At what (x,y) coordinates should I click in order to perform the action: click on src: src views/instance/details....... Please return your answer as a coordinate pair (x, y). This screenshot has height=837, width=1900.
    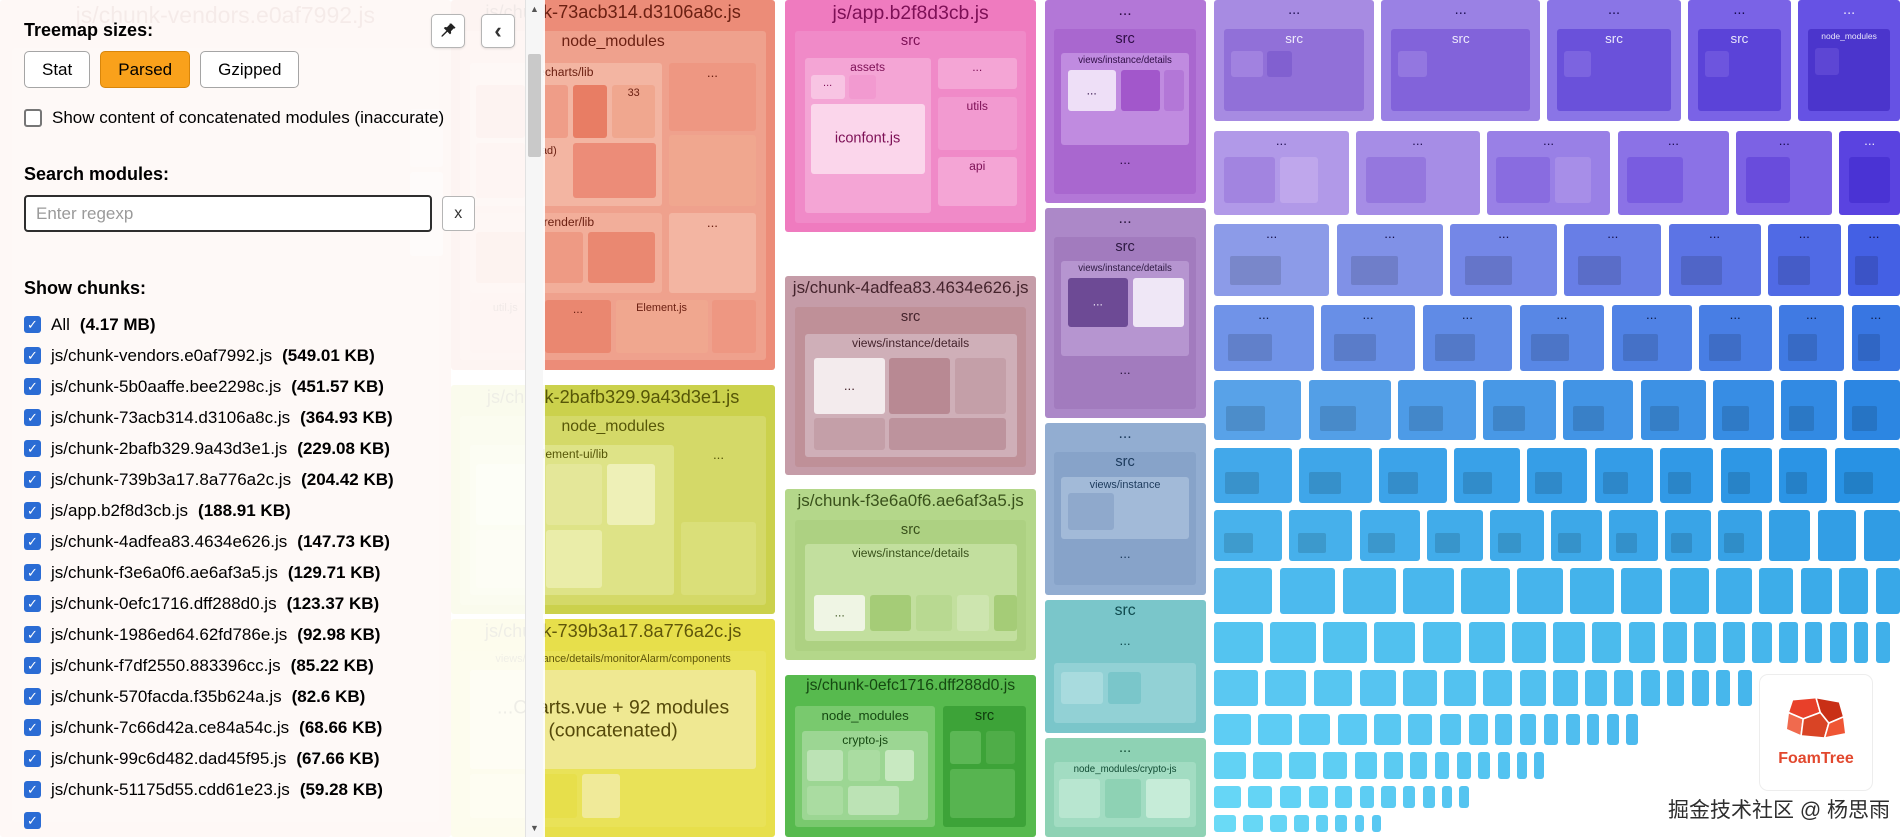
    Looking at the image, I should click on (1125, 111).